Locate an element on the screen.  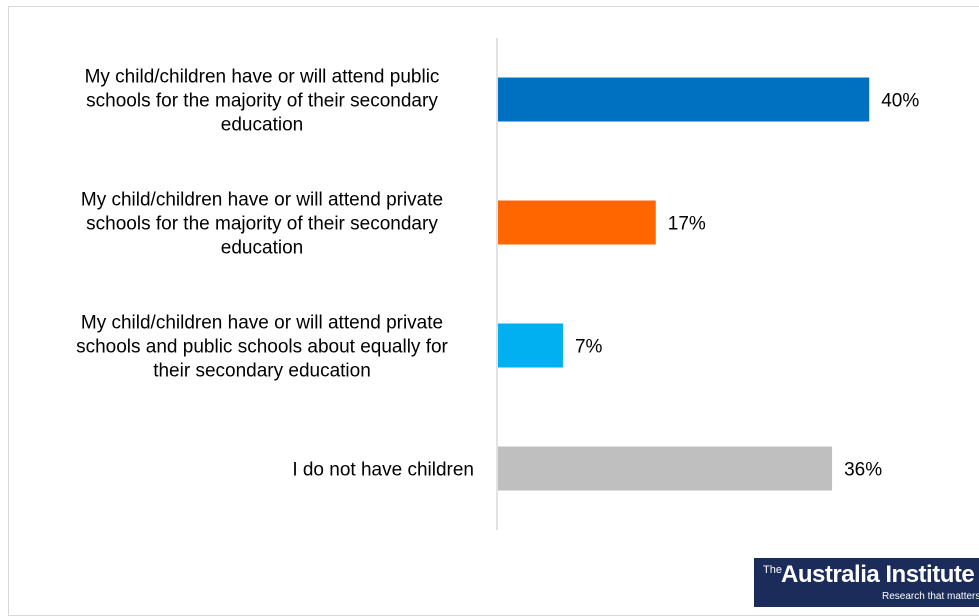
logo-name-text: Australia Institute is located at coordinates (878, 574).